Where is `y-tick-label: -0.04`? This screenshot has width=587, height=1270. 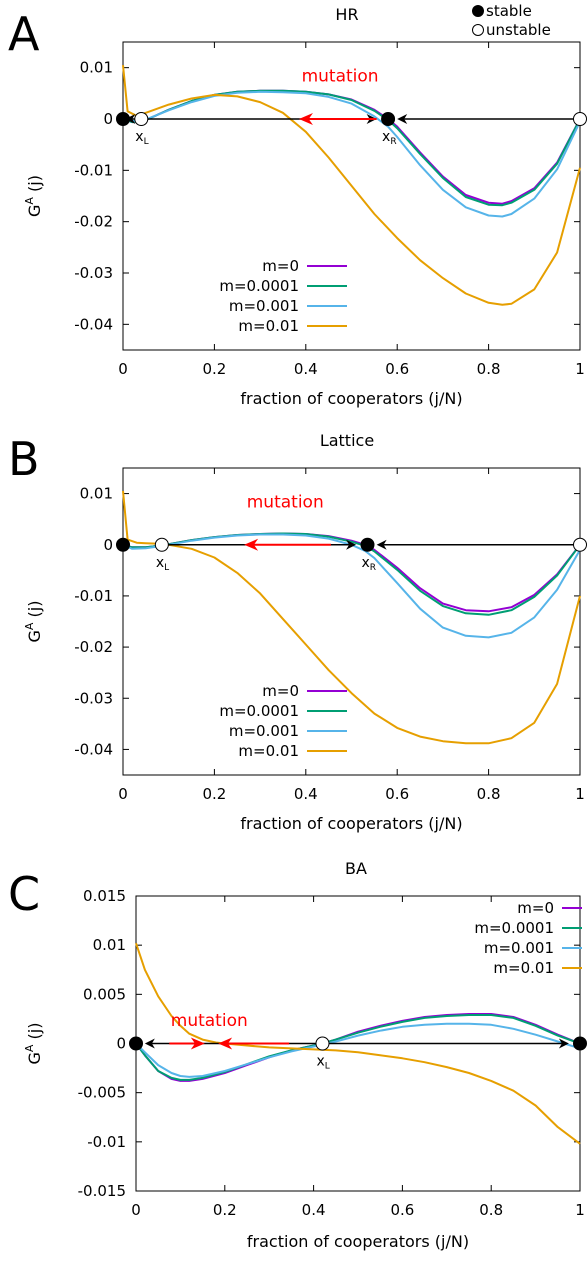
y-tick-label: -0.04 is located at coordinates (93, 749).